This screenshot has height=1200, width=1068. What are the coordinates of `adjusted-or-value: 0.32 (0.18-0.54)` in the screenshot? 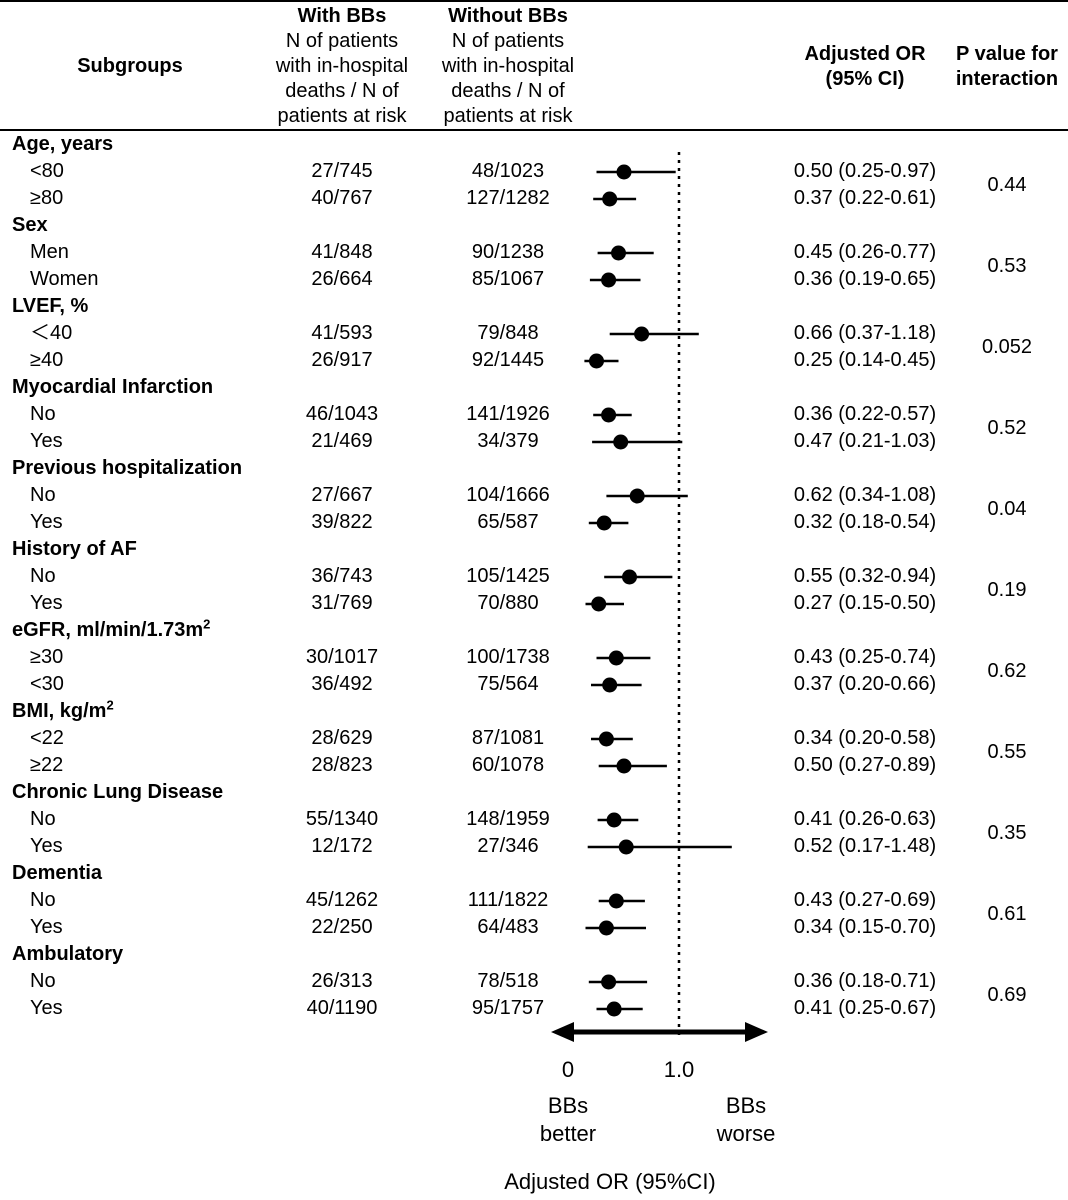 It's located at (865, 522).